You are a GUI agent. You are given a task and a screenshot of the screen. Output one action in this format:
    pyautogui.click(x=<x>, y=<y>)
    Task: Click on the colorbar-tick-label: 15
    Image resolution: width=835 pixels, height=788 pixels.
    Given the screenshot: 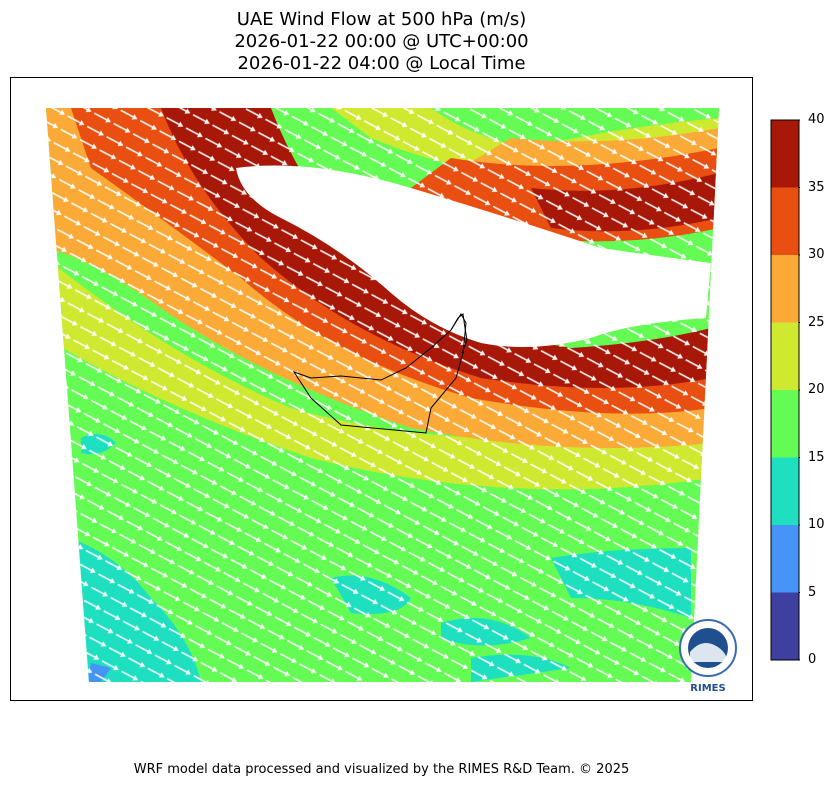 What is the action you would take?
    pyautogui.click(x=816, y=457)
    